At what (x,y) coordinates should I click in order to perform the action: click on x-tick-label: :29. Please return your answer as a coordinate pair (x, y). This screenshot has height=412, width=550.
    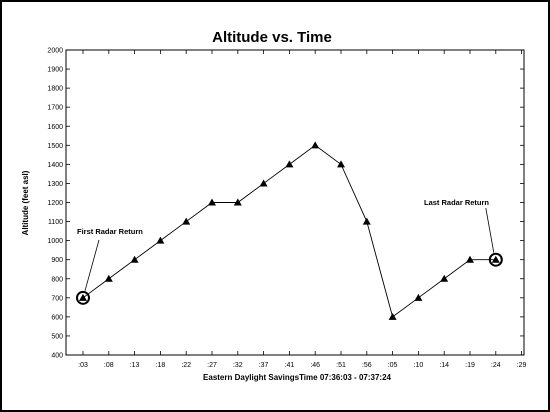
    Looking at the image, I should click on (522, 365).